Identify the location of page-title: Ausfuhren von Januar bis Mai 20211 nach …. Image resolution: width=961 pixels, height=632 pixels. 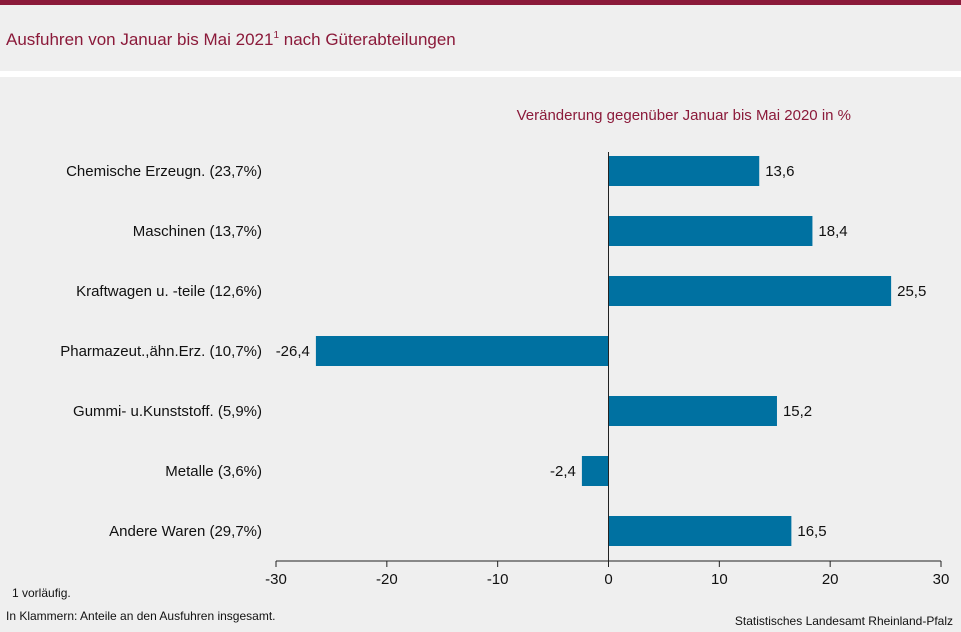
(231, 40).